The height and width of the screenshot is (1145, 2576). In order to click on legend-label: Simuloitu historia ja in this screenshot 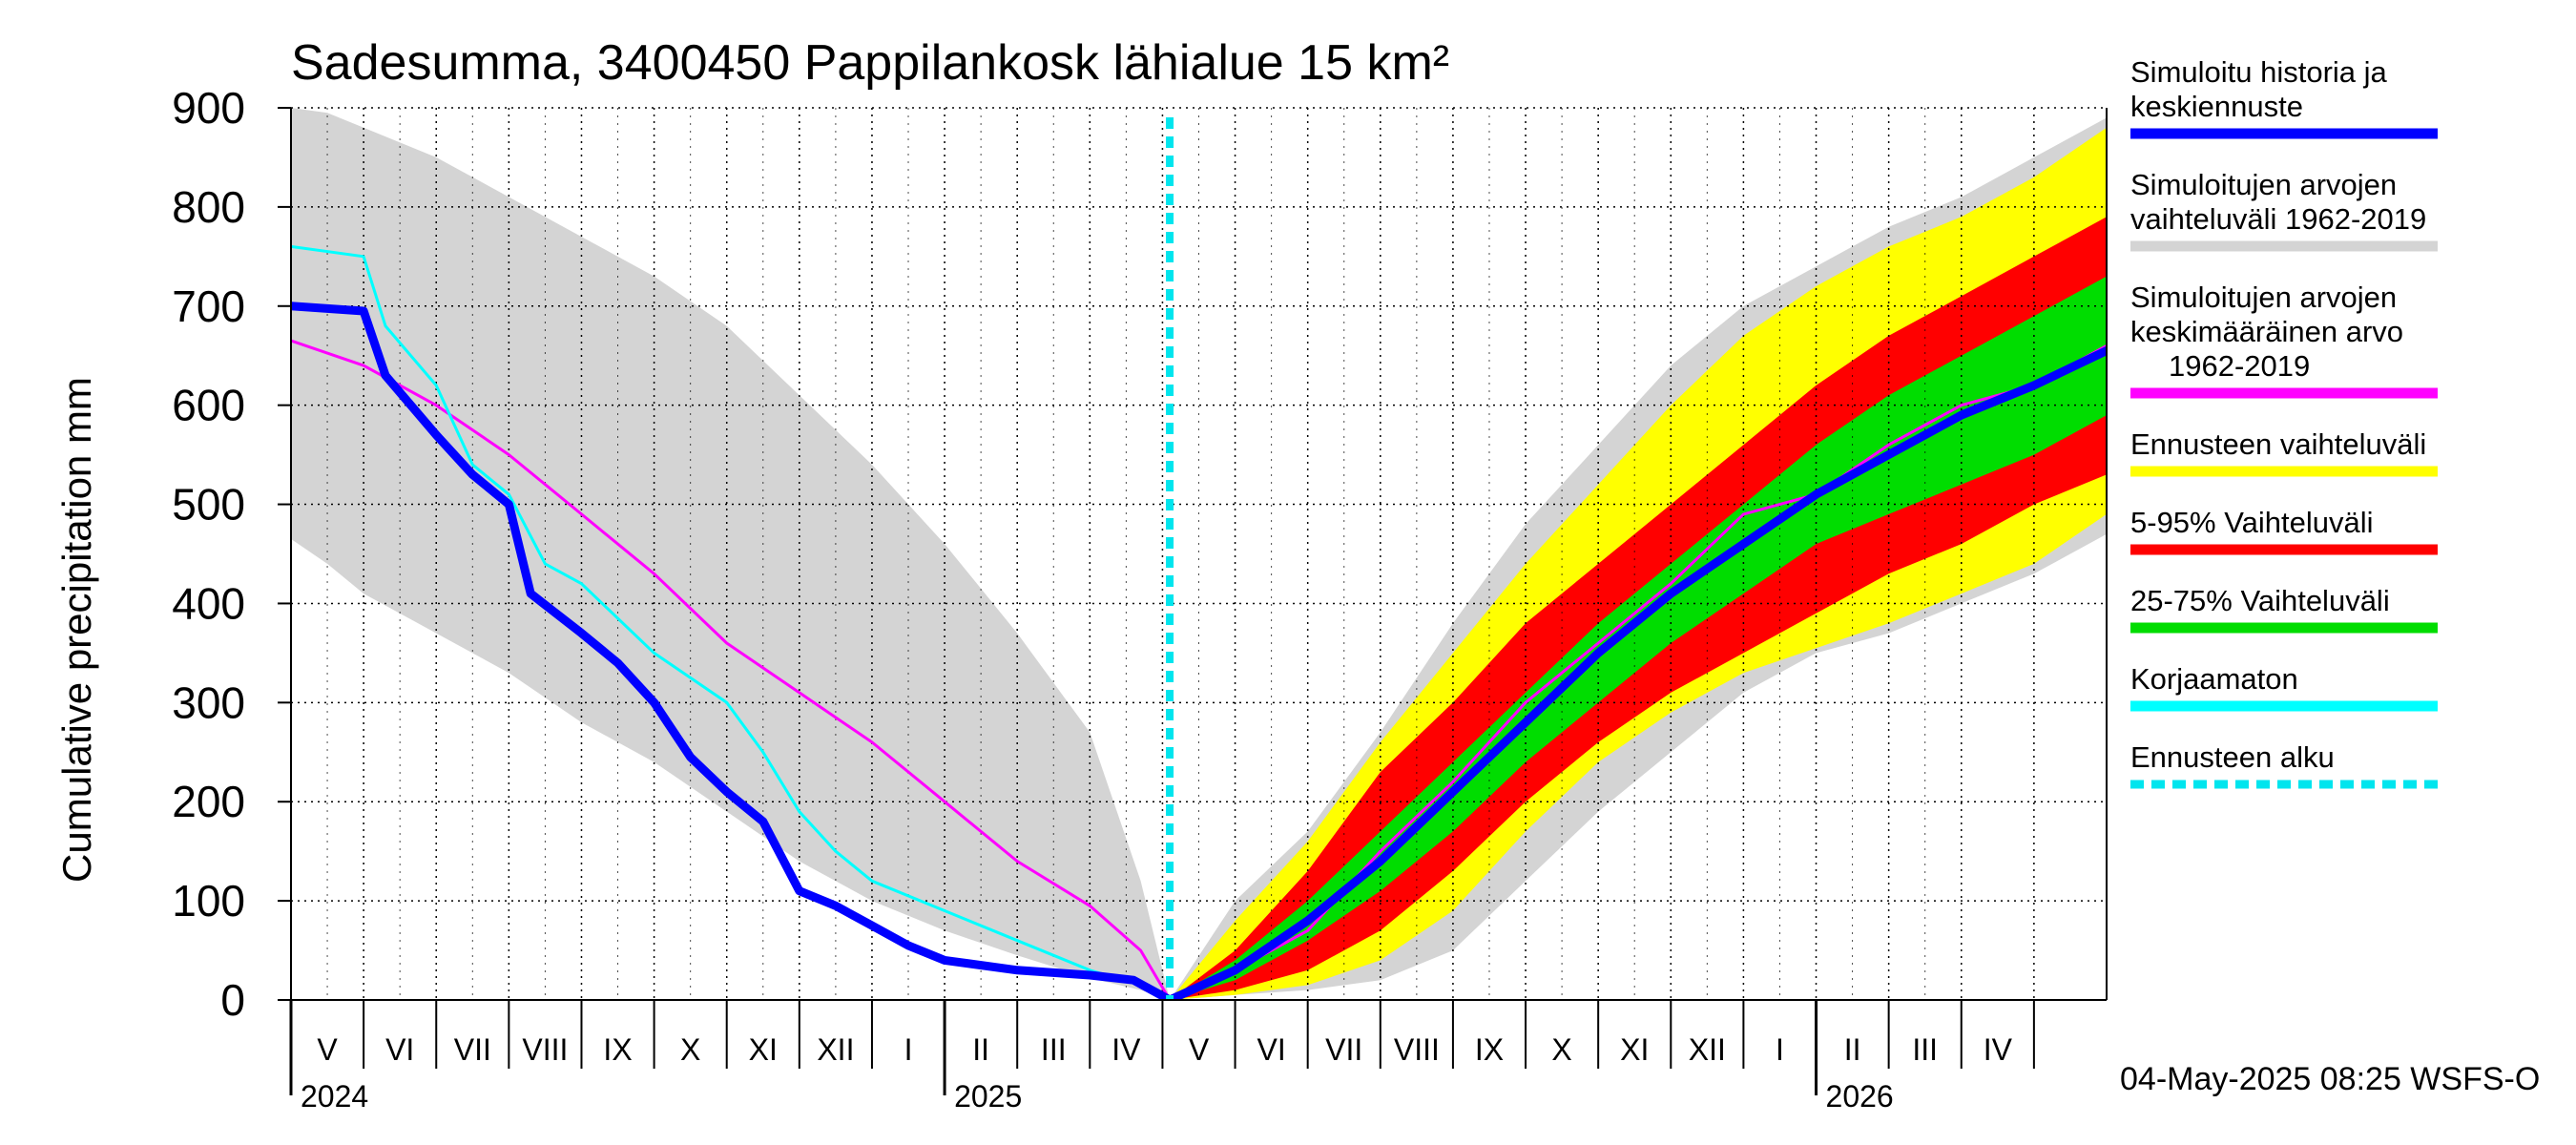, I will do `click(2259, 72)`.